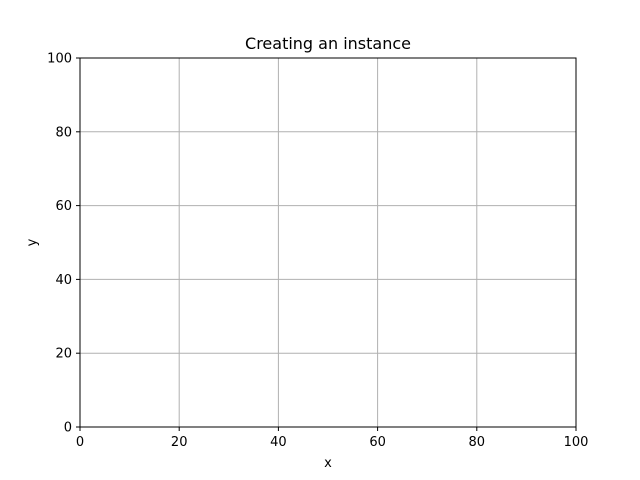 The height and width of the screenshot is (480, 640). I want to click on y-axis-label: y, so click(32, 242).